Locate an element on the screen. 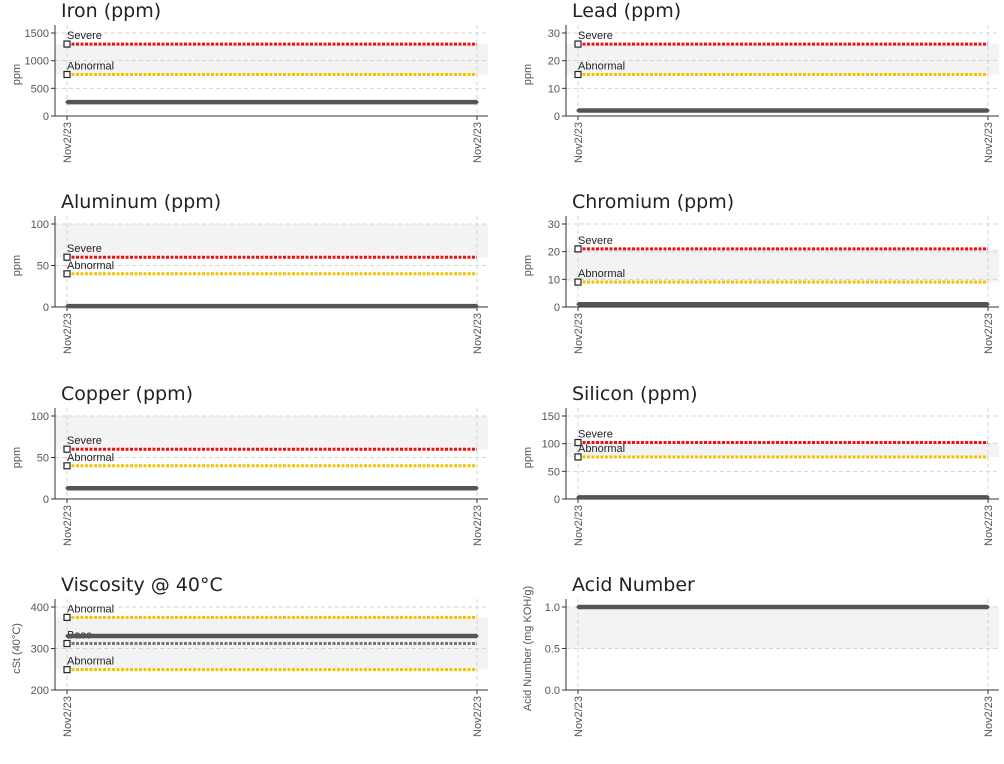  y-tick-label: 500 is located at coordinates (40, 89).